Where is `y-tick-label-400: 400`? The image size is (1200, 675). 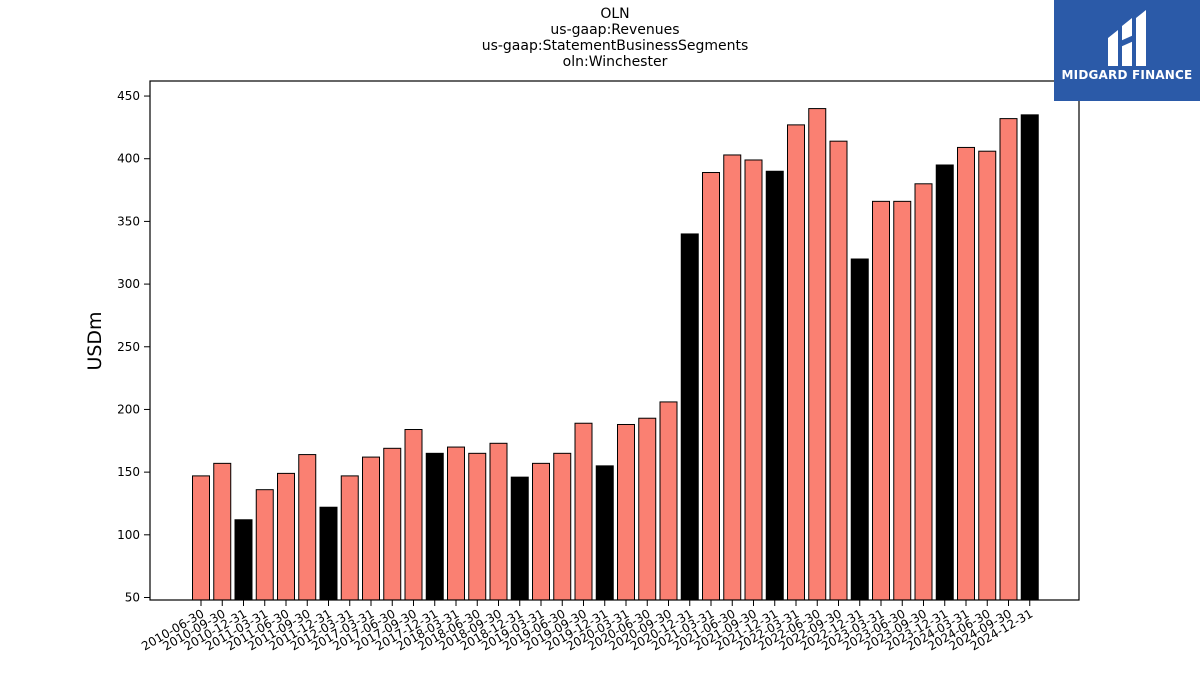
y-tick-label-400: 400 is located at coordinates (128, 159).